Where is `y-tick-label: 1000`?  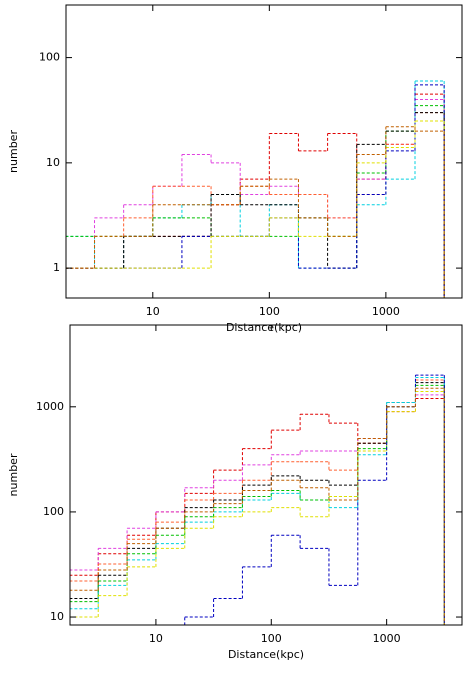 y-tick-label: 1000 is located at coordinates (50, 406).